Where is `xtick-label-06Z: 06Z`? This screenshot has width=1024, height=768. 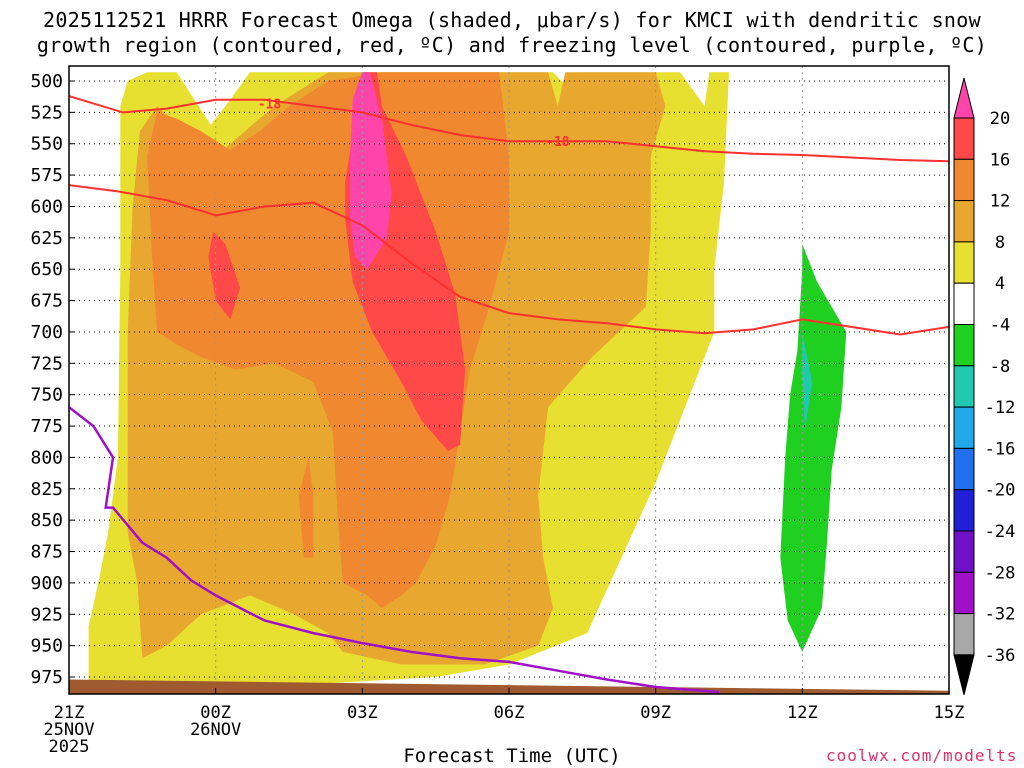
xtick-label-06Z: 06Z is located at coordinates (509, 713).